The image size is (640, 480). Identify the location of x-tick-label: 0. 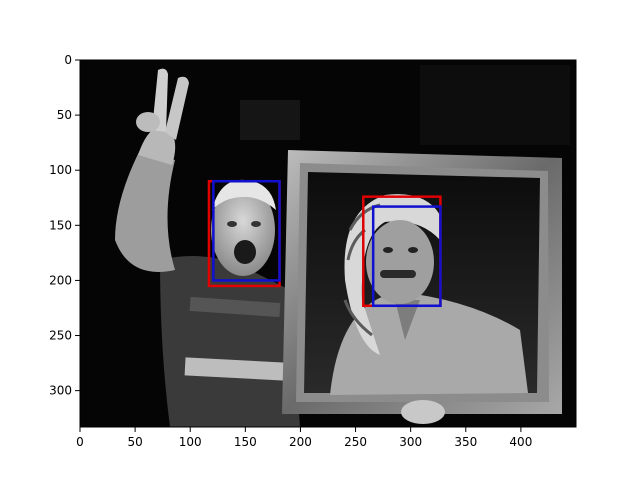
(80, 442).